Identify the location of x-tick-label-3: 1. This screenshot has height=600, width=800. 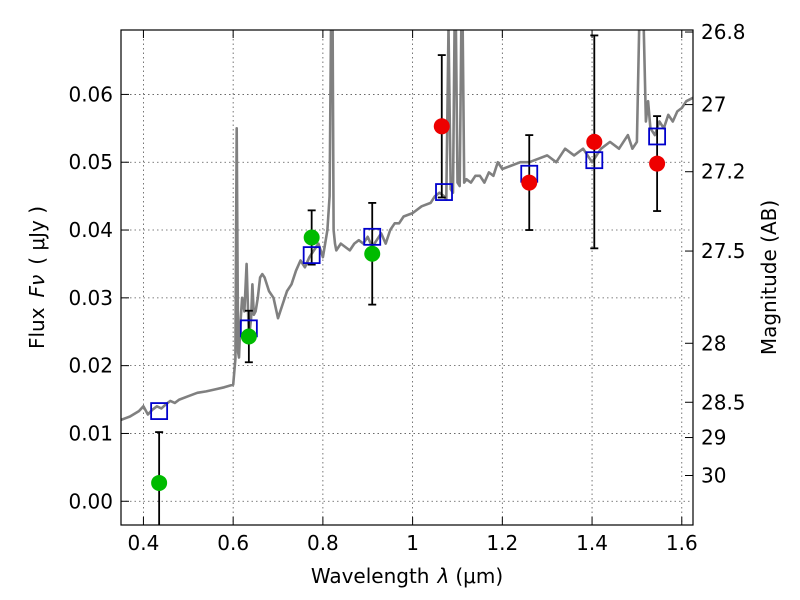
(412, 543).